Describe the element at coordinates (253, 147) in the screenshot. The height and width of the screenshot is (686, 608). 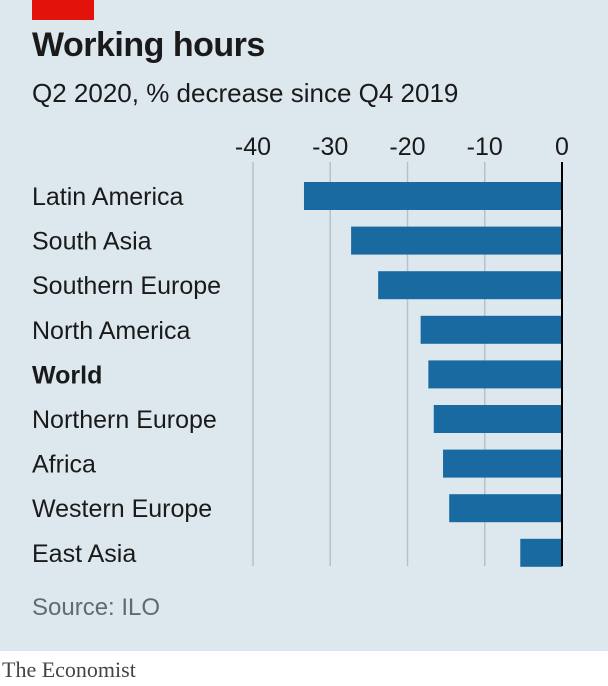
I see `x-tick-label: -40` at that location.